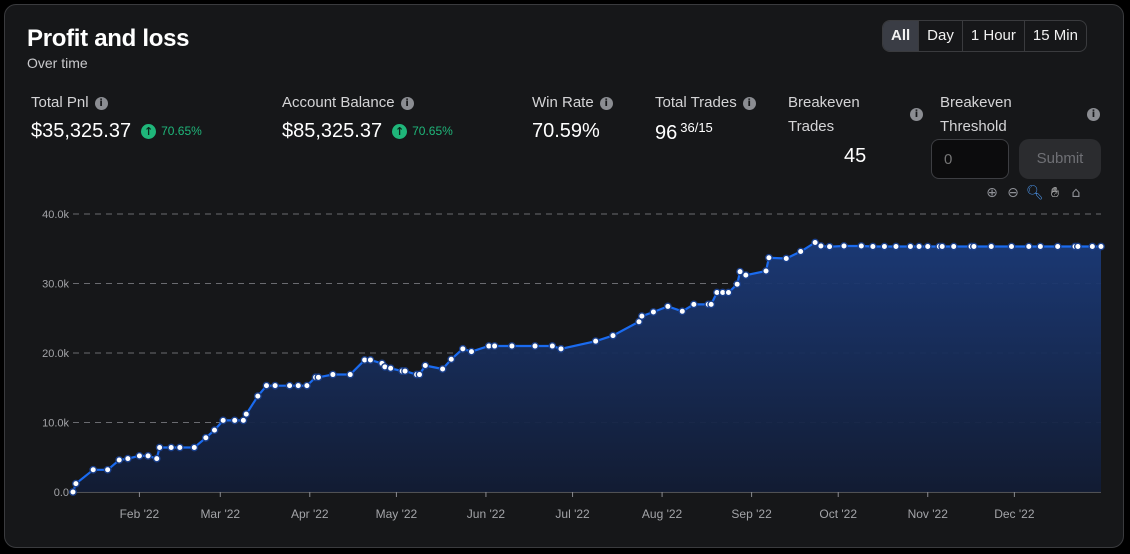 The width and height of the screenshot is (1130, 554). What do you see at coordinates (901, 36) in the screenshot?
I see `tab-all: All` at bounding box center [901, 36].